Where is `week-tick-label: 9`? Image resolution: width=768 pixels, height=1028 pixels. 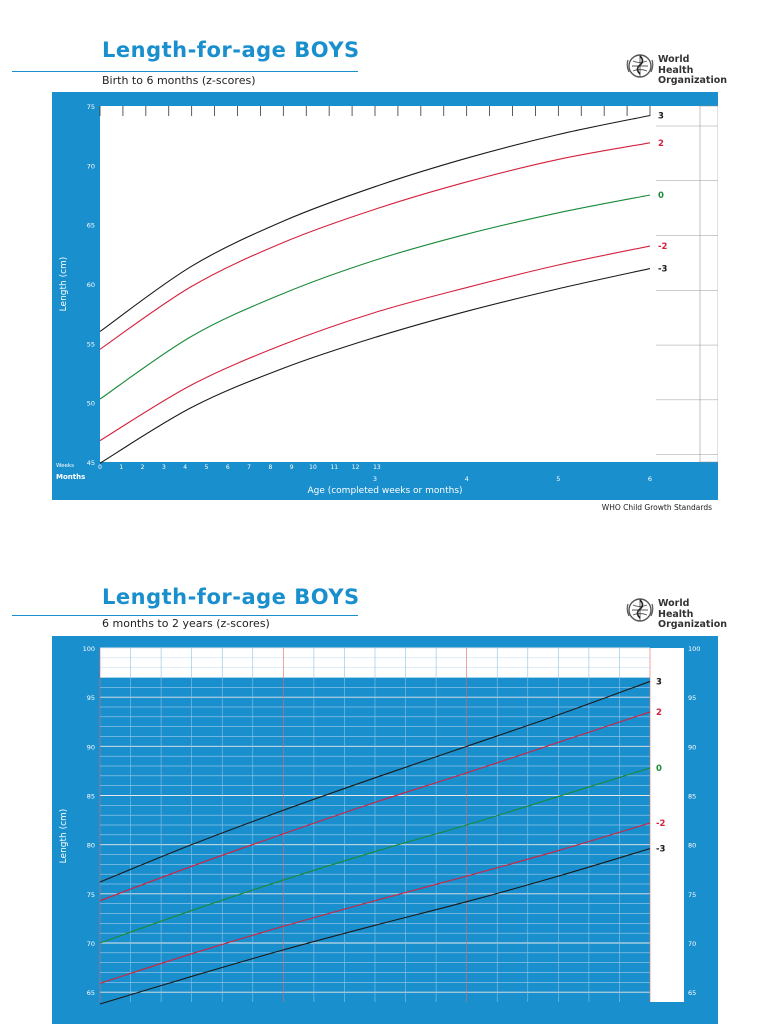
week-tick-label: 9 is located at coordinates (292, 467).